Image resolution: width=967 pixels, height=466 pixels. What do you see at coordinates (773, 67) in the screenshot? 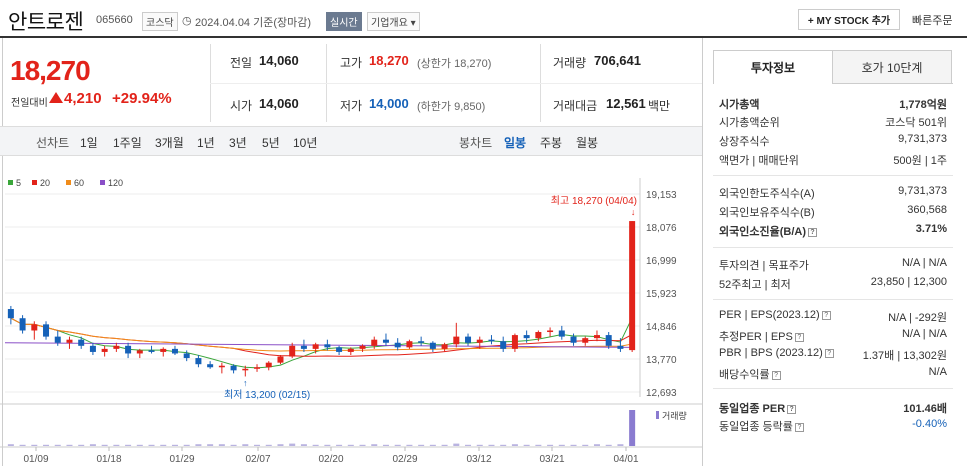
I see `tab-invest-info: 투자정보` at bounding box center [773, 67].